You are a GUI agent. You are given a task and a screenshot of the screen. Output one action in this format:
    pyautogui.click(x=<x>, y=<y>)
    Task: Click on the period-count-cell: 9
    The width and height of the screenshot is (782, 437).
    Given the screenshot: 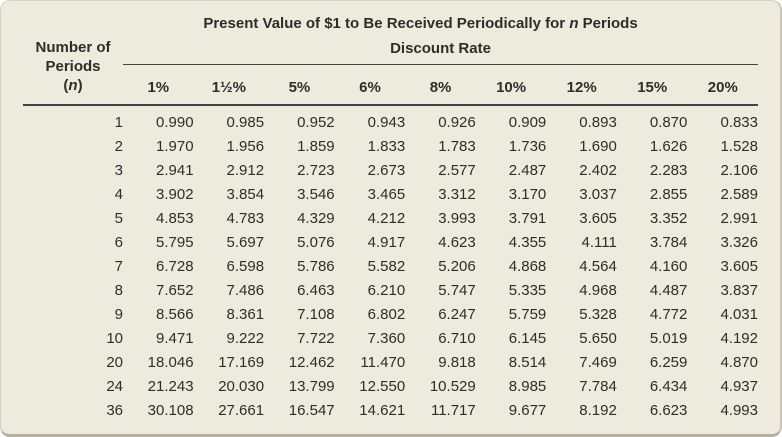 What is the action you would take?
    pyautogui.click(x=118, y=314)
    